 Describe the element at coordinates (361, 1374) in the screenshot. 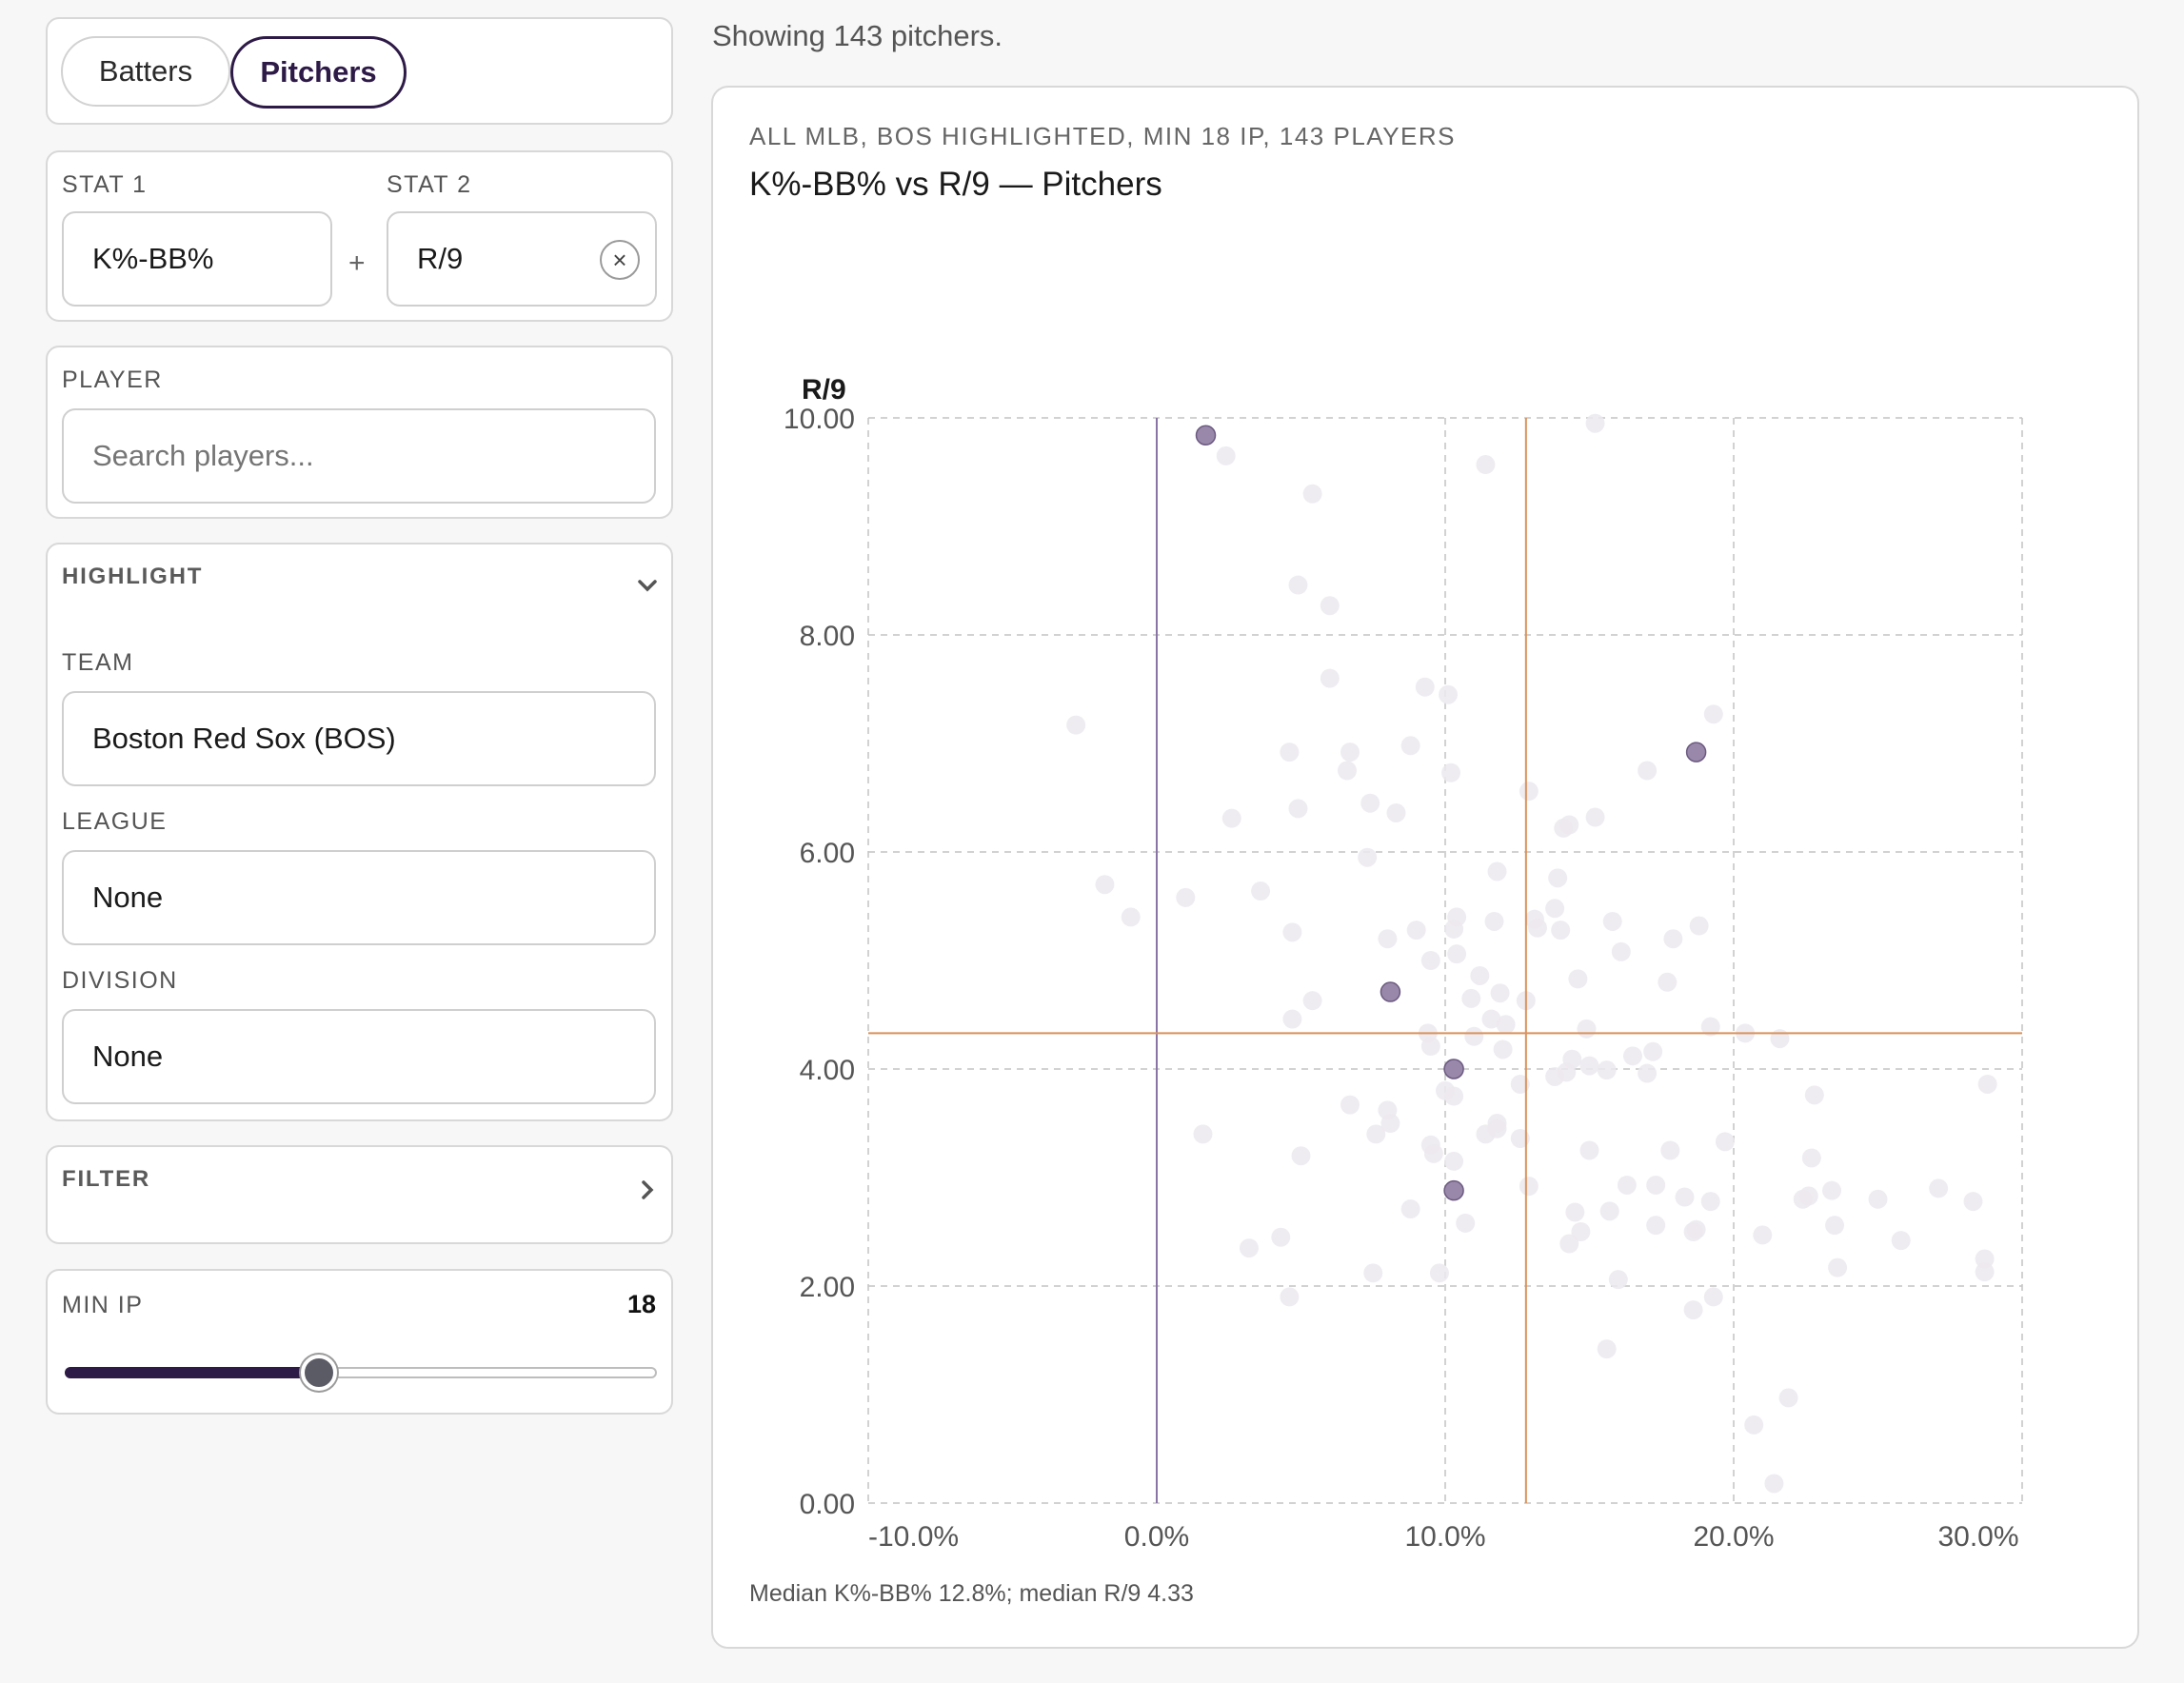

I see `min-ip-slider` at that location.